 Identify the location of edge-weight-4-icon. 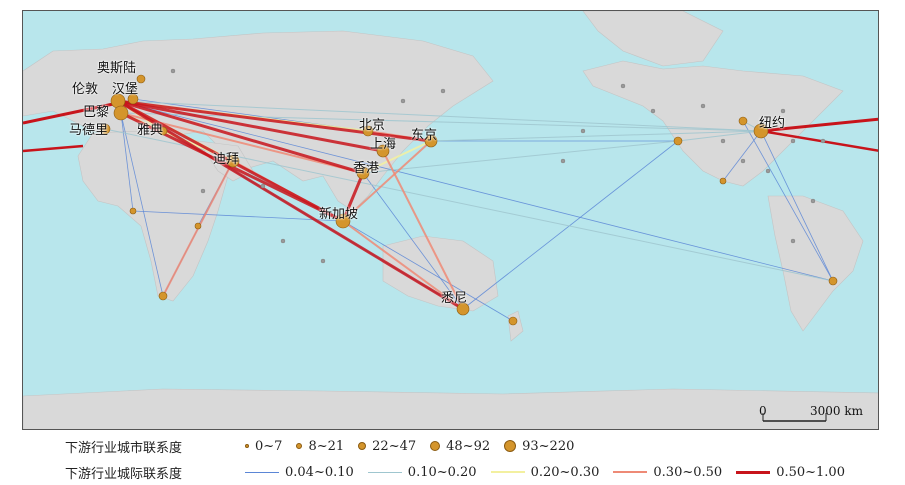
(630, 472).